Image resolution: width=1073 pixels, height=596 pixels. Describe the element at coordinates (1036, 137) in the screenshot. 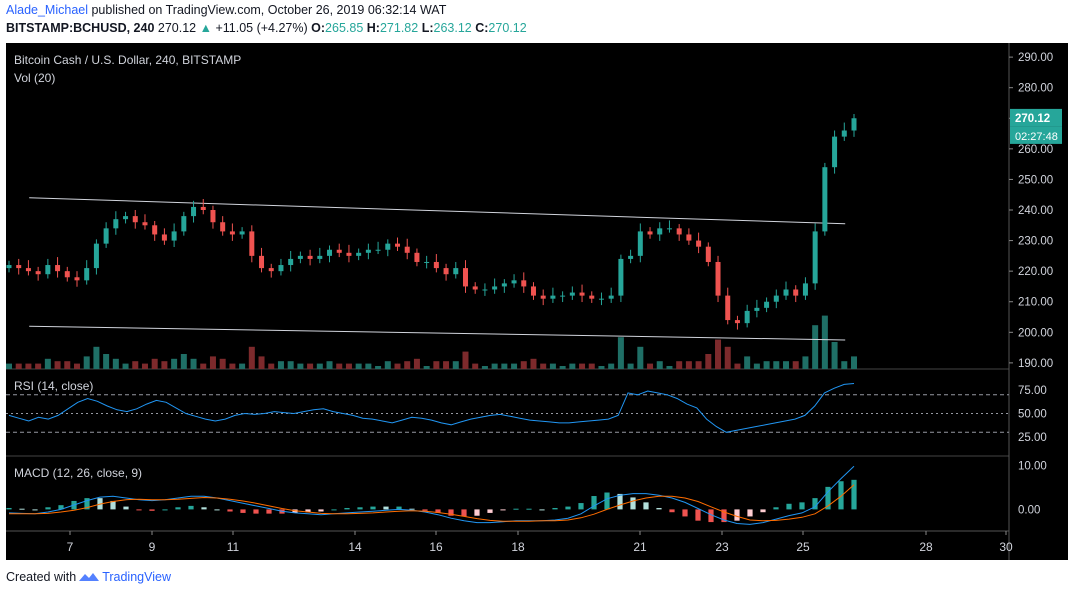

I see `countdown-label: 02:27:48` at that location.